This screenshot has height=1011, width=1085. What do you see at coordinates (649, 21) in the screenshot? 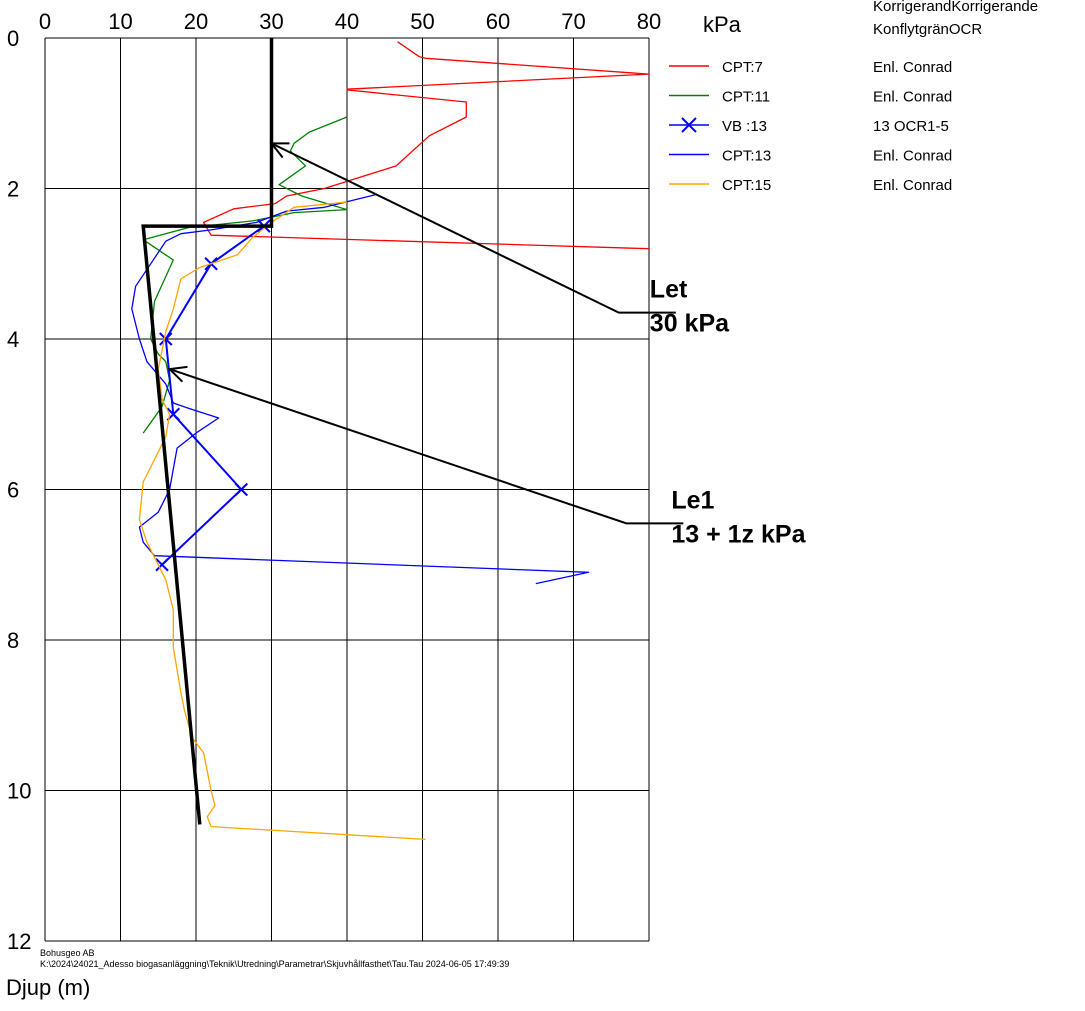
I see `x-tick-label-8: 80` at bounding box center [649, 21].